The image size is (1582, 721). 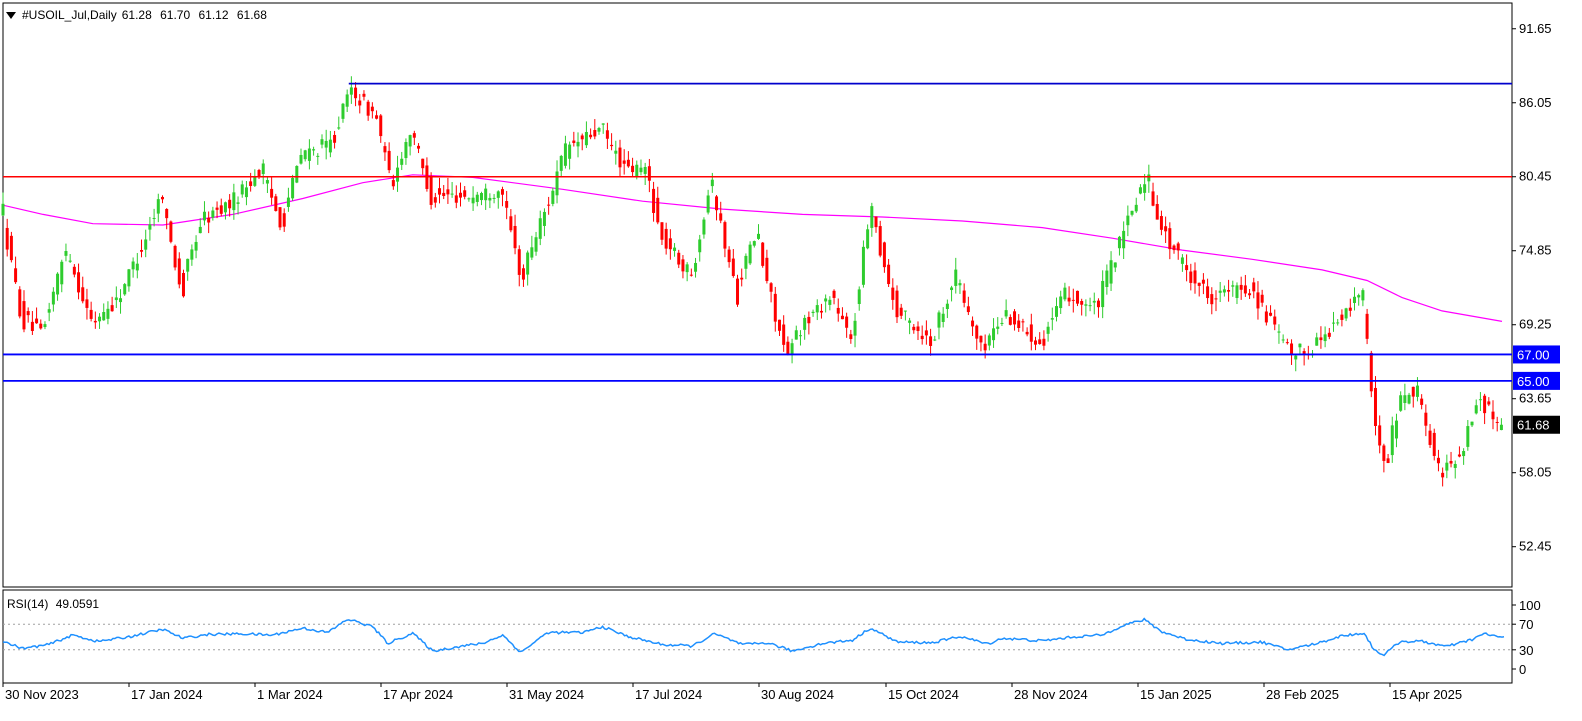 What do you see at coordinates (1526, 624) in the screenshot?
I see `rsi-tick-label: 70` at bounding box center [1526, 624].